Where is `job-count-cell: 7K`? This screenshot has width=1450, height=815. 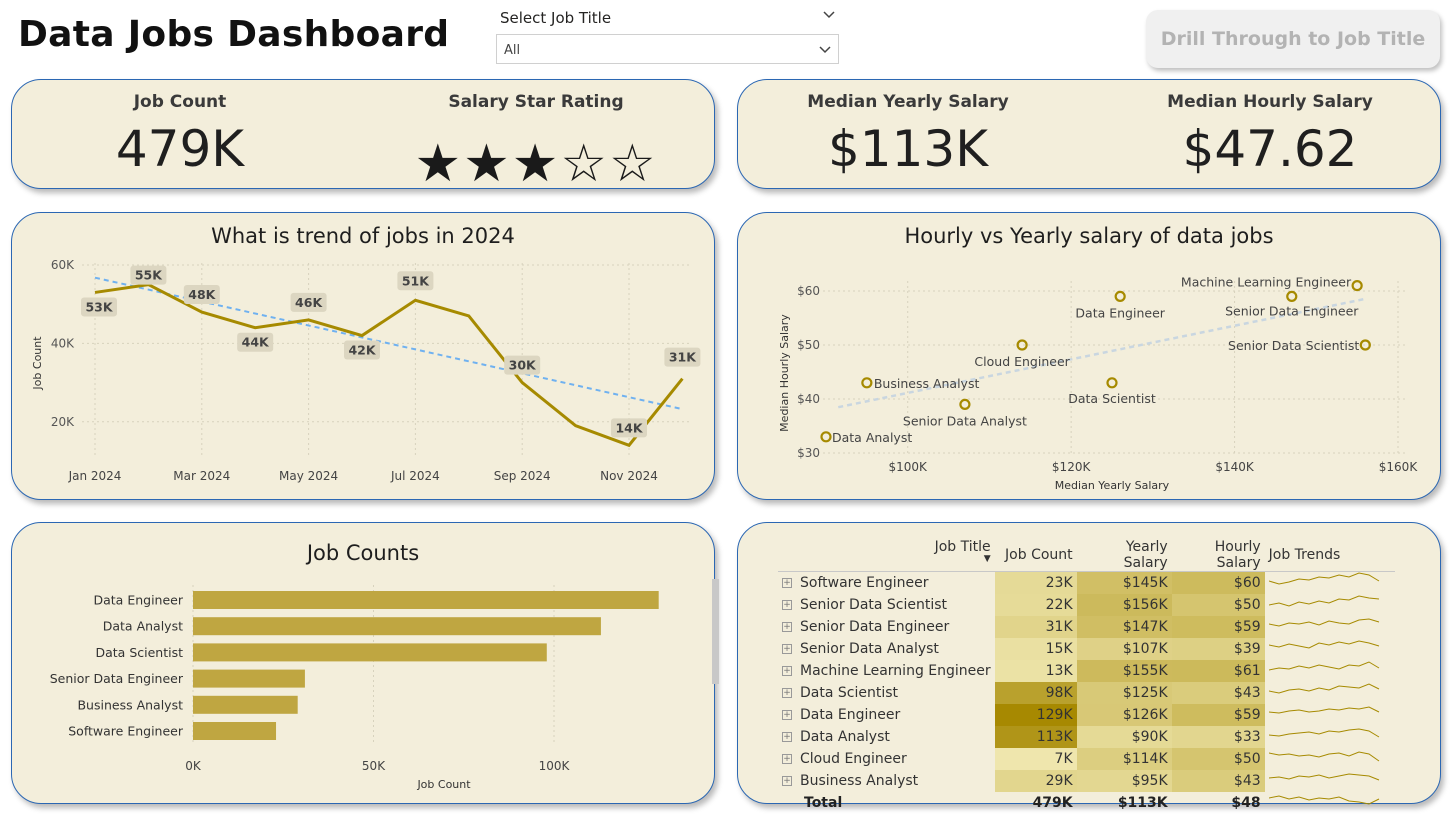
job-count-cell: 7K is located at coordinates (1035, 759).